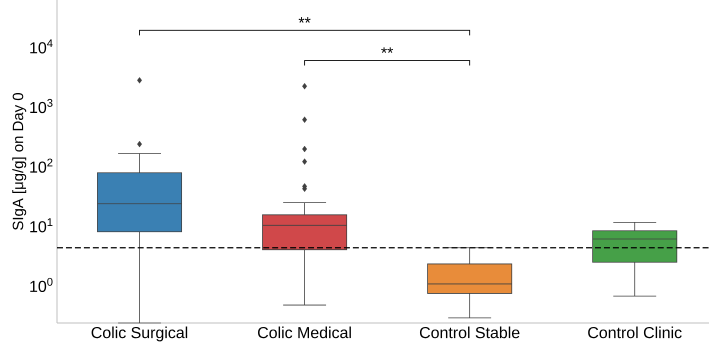 This screenshot has width=709, height=348. Describe the element at coordinates (19, 161) in the screenshot. I see `y-axis-title: SIgA [μg/g] on Day 0` at that location.